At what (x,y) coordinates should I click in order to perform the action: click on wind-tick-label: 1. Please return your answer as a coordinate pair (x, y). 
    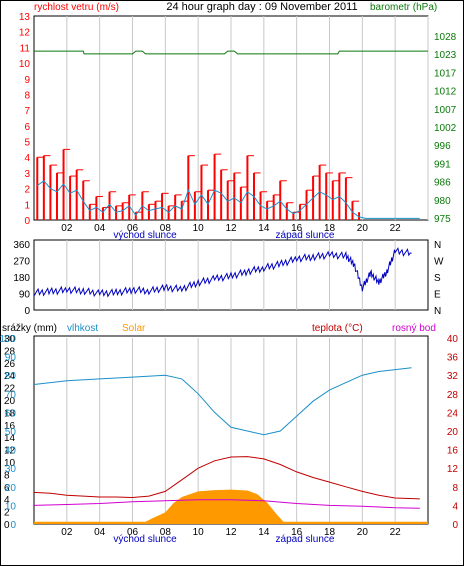
    Looking at the image, I should click on (27, 205).